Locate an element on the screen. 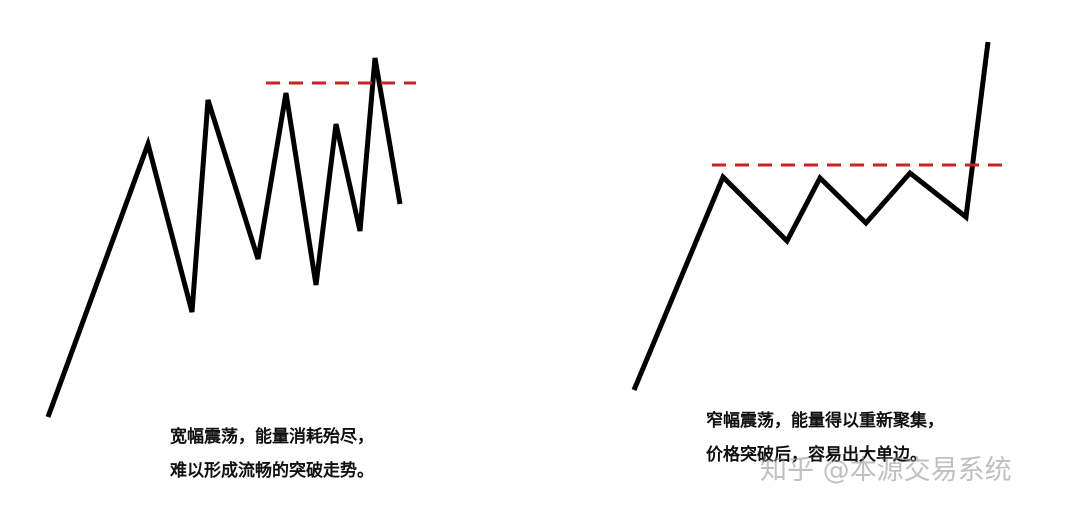  wide-oscillation-caption-line-2: 难以形成流畅的突破走势。 is located at coordinates (272, 471).